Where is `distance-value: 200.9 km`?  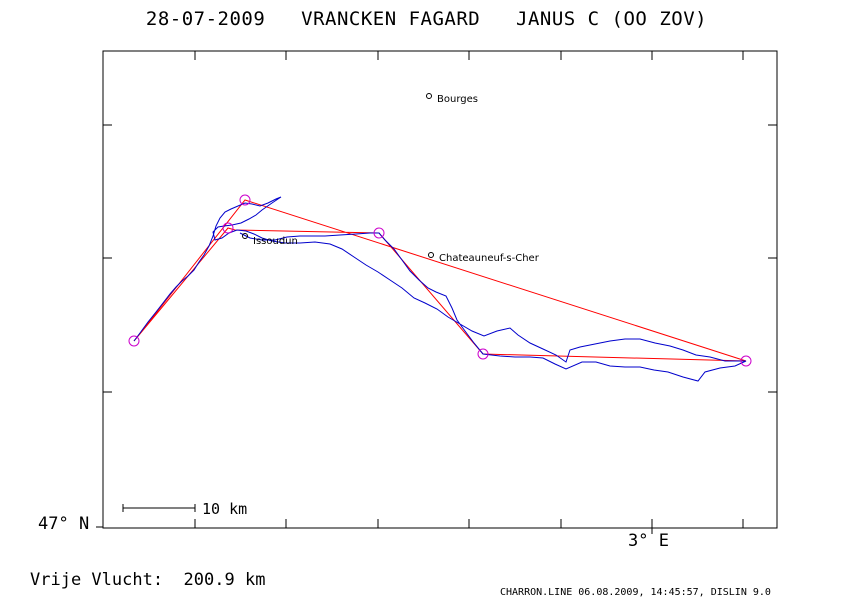
distance-value: 200.9 km is located at coordinates (224, 580).